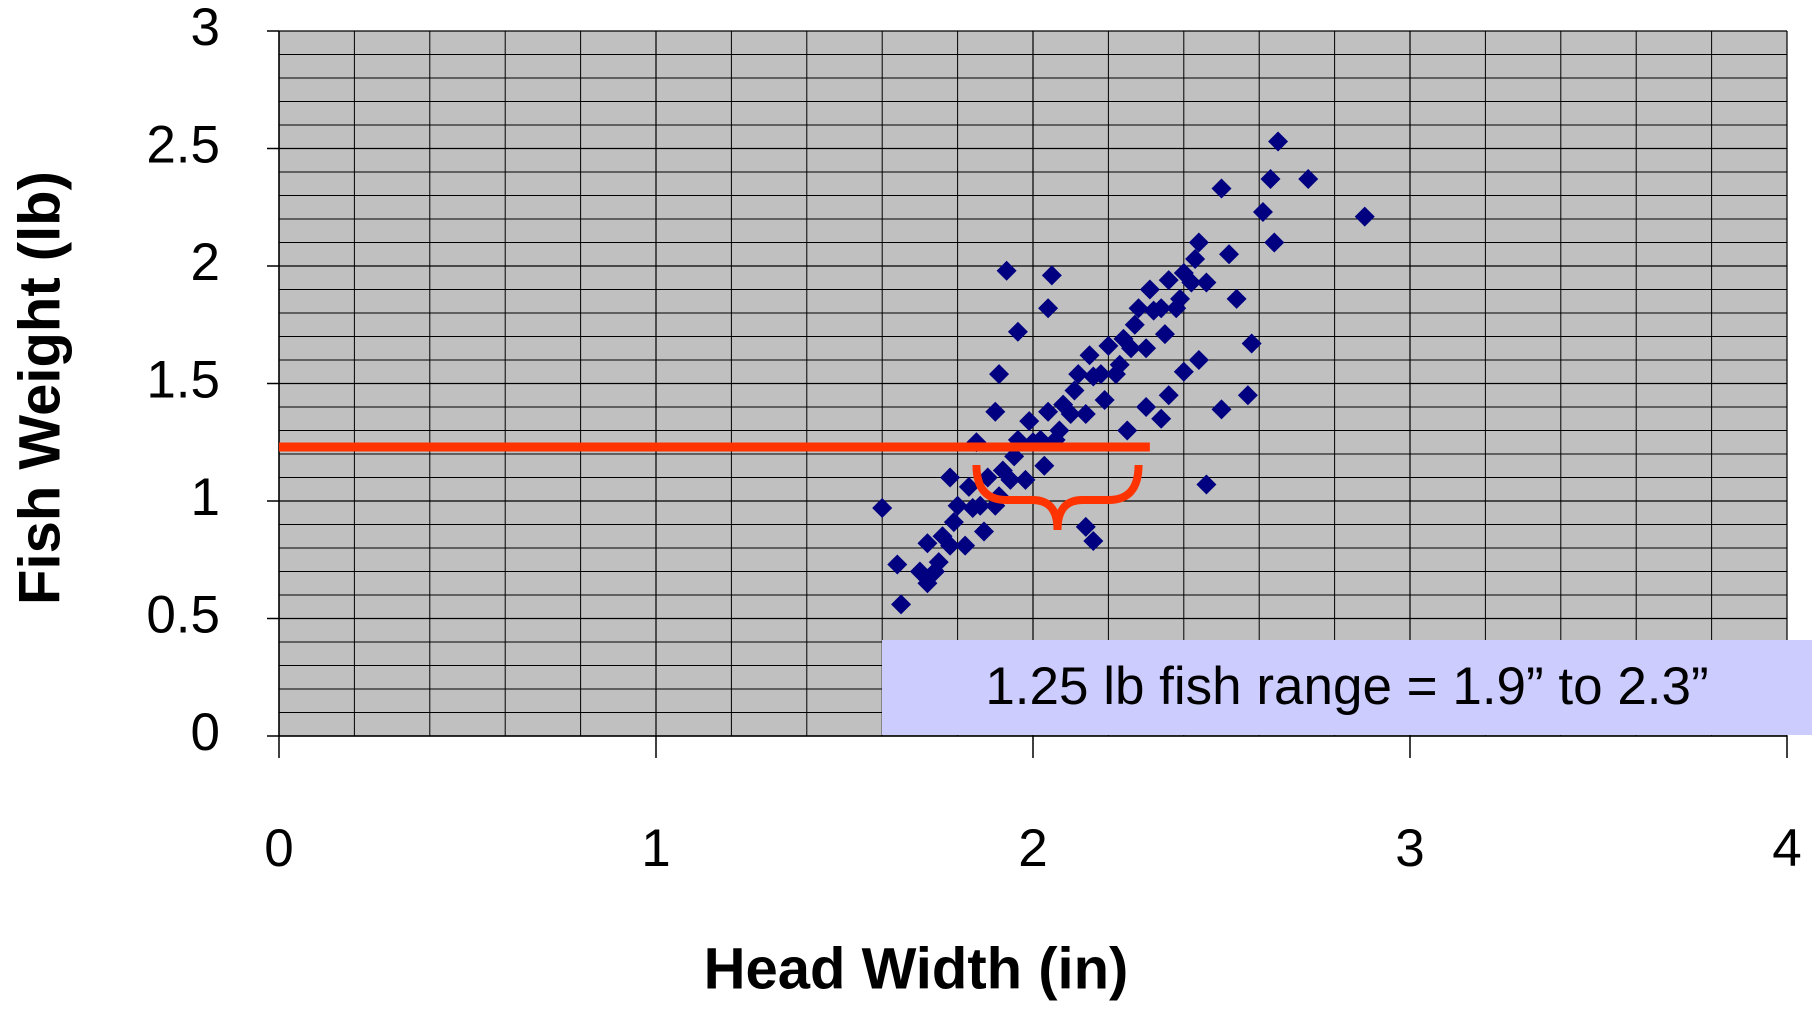 This screenshot has height=1015, width=1814. Describe the element at coordinates (655, 848) in the screenshot. I see `x-tick-label: 1` at that location.